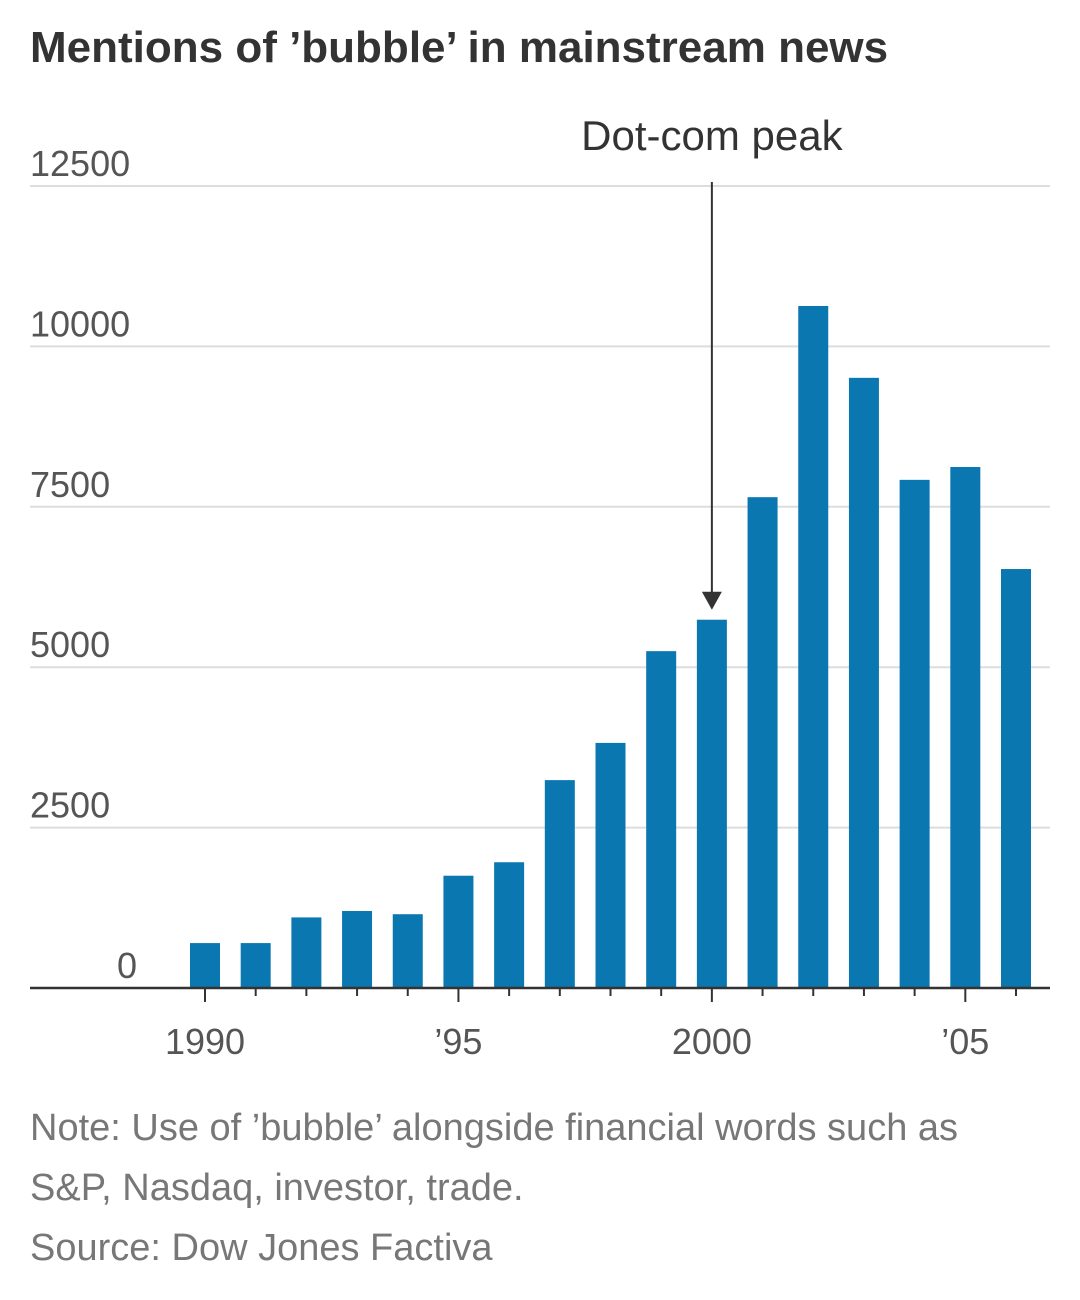  What do you see at coordinates (459, 47) in the screenshot?
I see `chart-title: Mentions of ’bubble’ in mainstream news` at bounding box center [459, 47].